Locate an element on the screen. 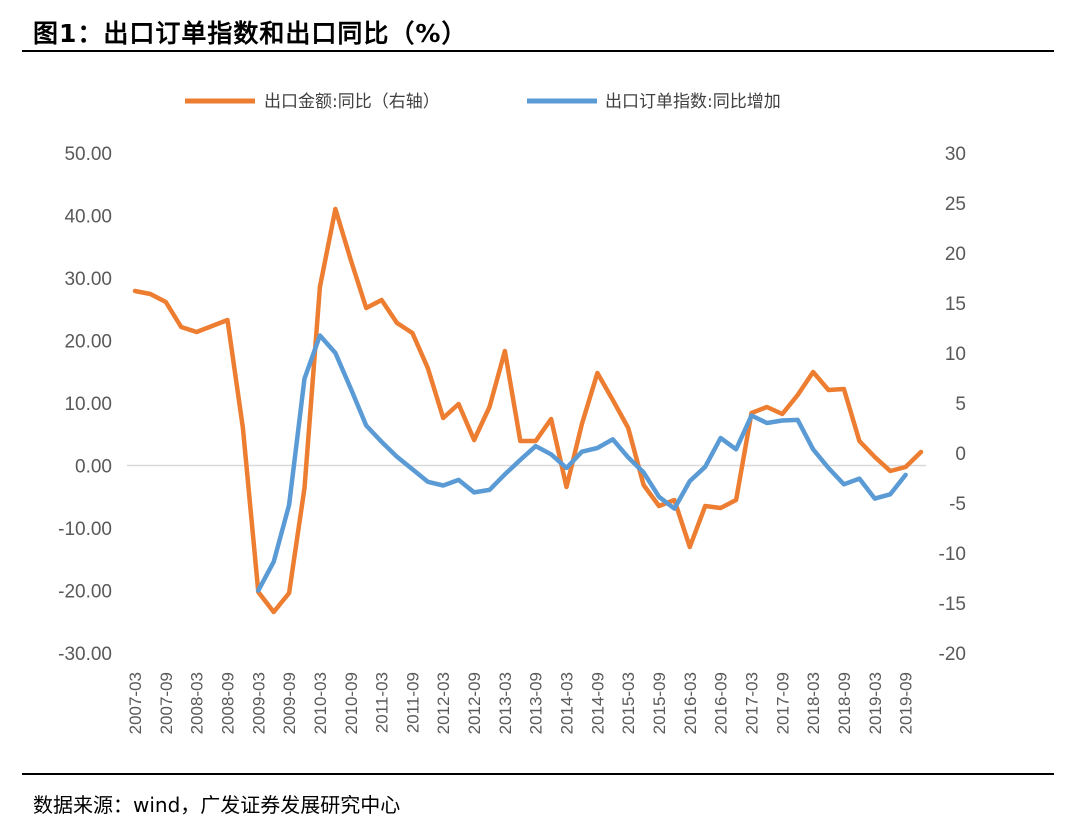 This screenshot has width=1080, height=829. left-tick-label: 10.00 is located at coordinates (88, 404).